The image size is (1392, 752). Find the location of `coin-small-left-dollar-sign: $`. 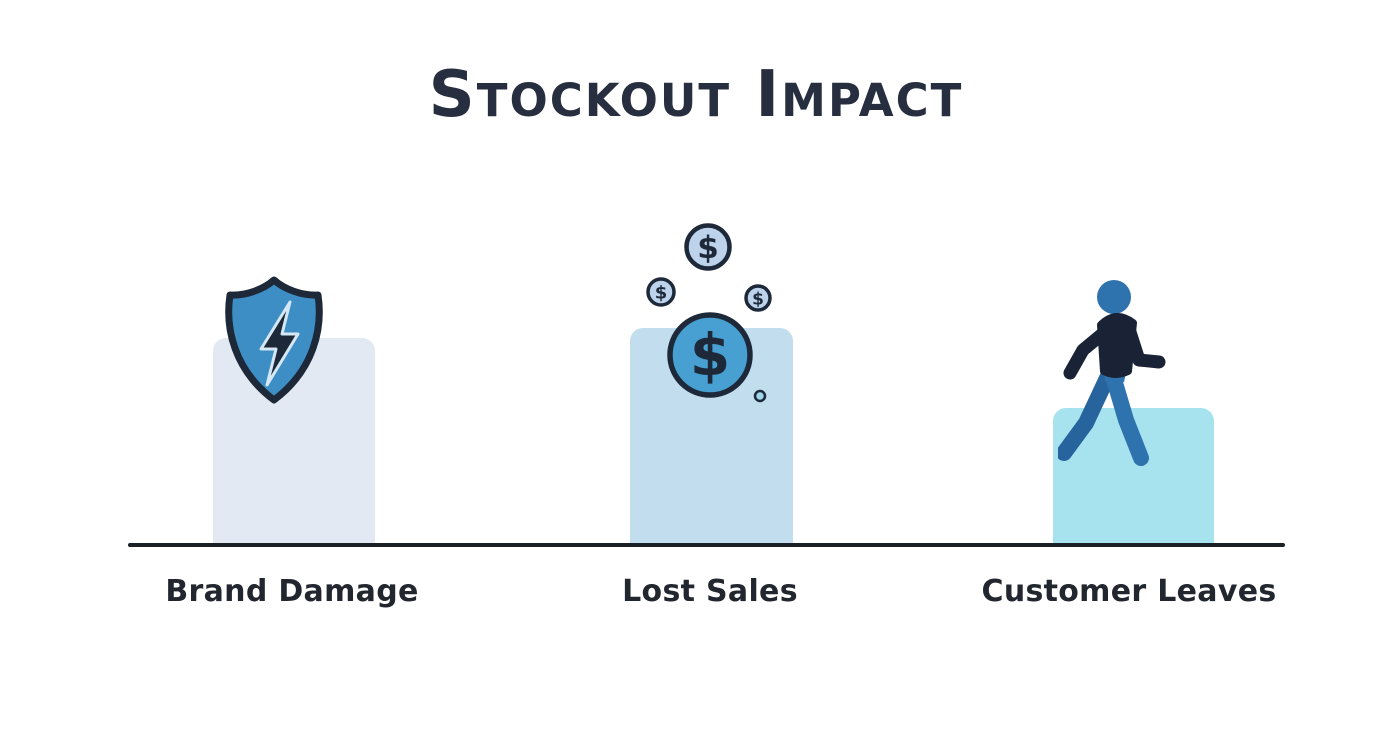

coin-small-left-dollar-sign: $ is located at coordinates (661, 293).